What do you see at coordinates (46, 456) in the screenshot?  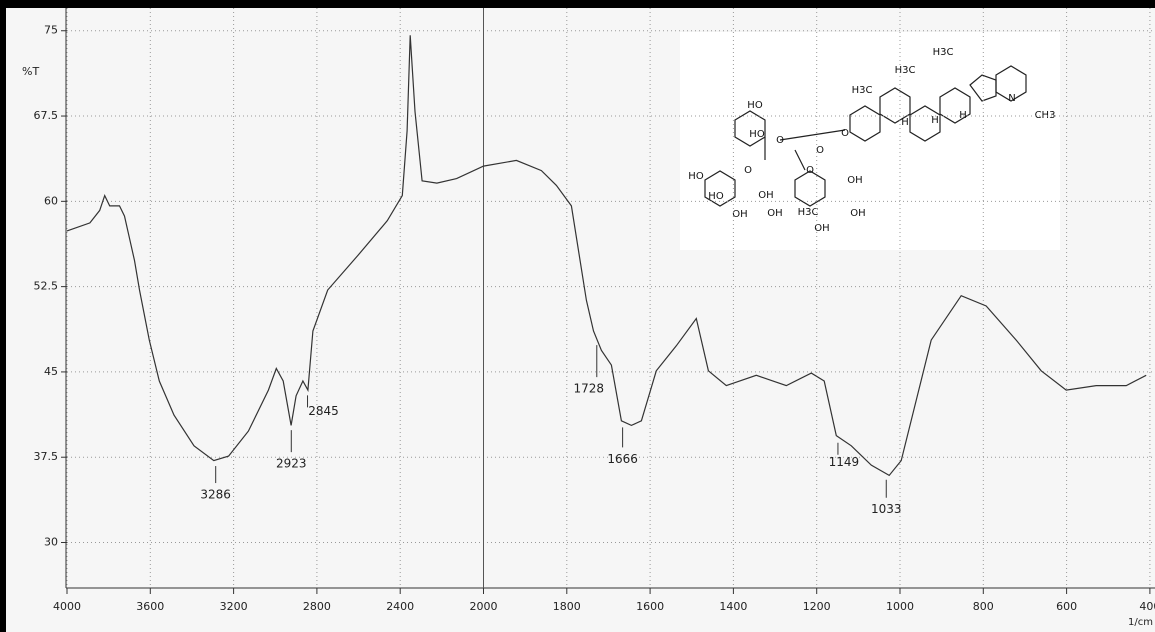 I see `y-tick-label: 37.5` at bounding box center [46, 456].